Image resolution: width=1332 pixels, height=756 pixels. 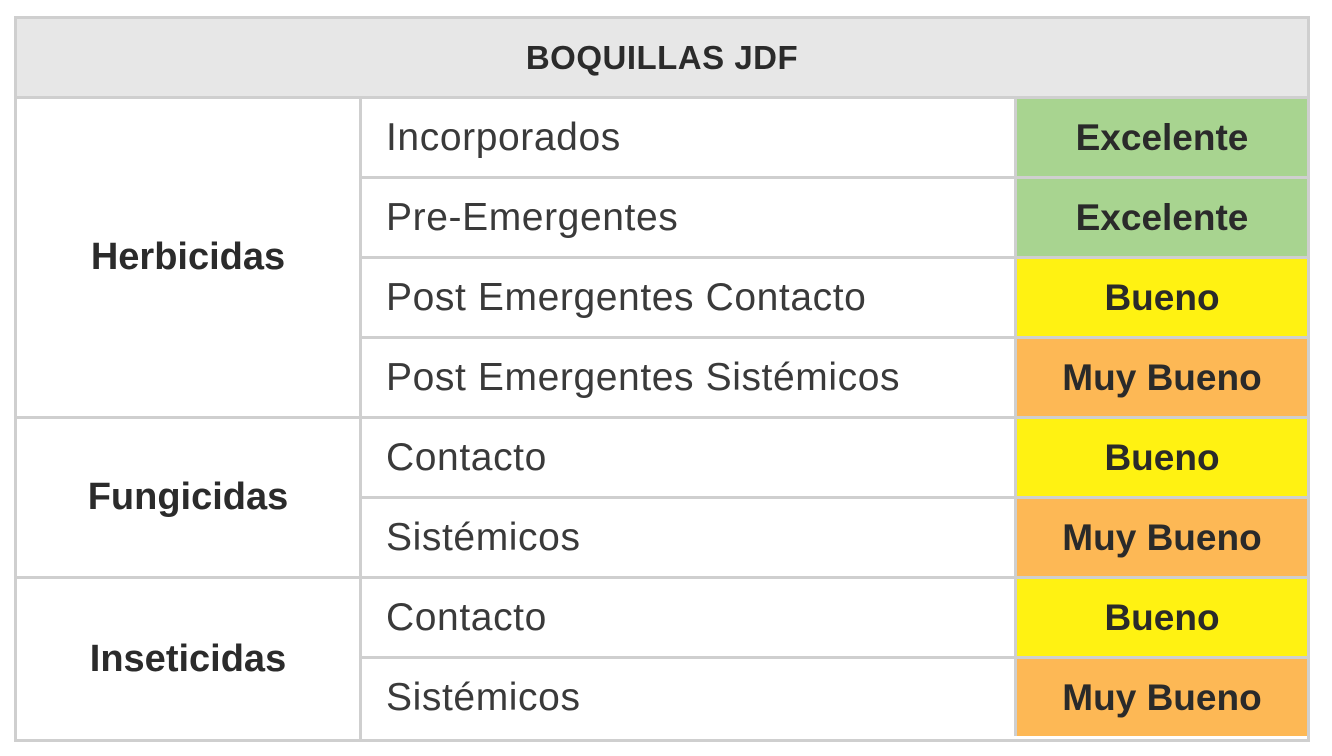 I want to click on table-title: BOQUILLAS JDF, so click(x=662, y=59).